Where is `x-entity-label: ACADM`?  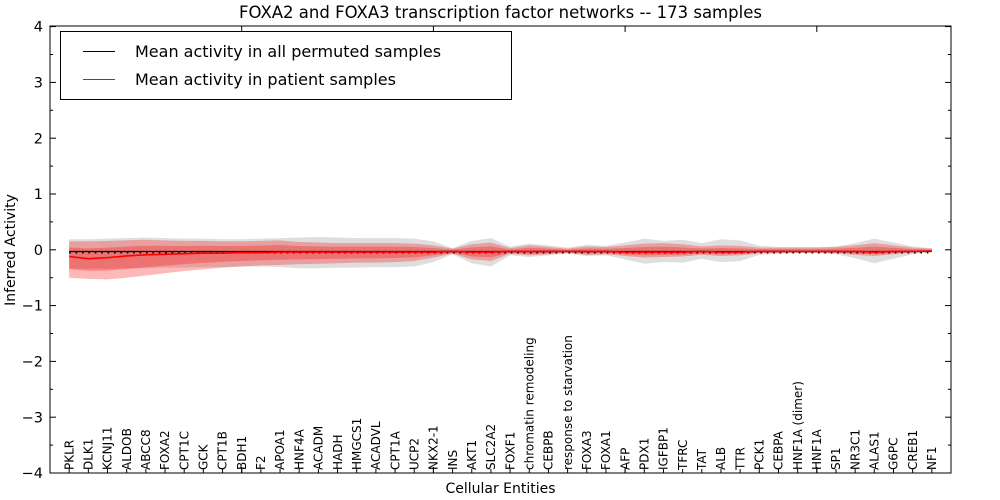
x-entity-label: ACADM is located at coordinates (319, 448).